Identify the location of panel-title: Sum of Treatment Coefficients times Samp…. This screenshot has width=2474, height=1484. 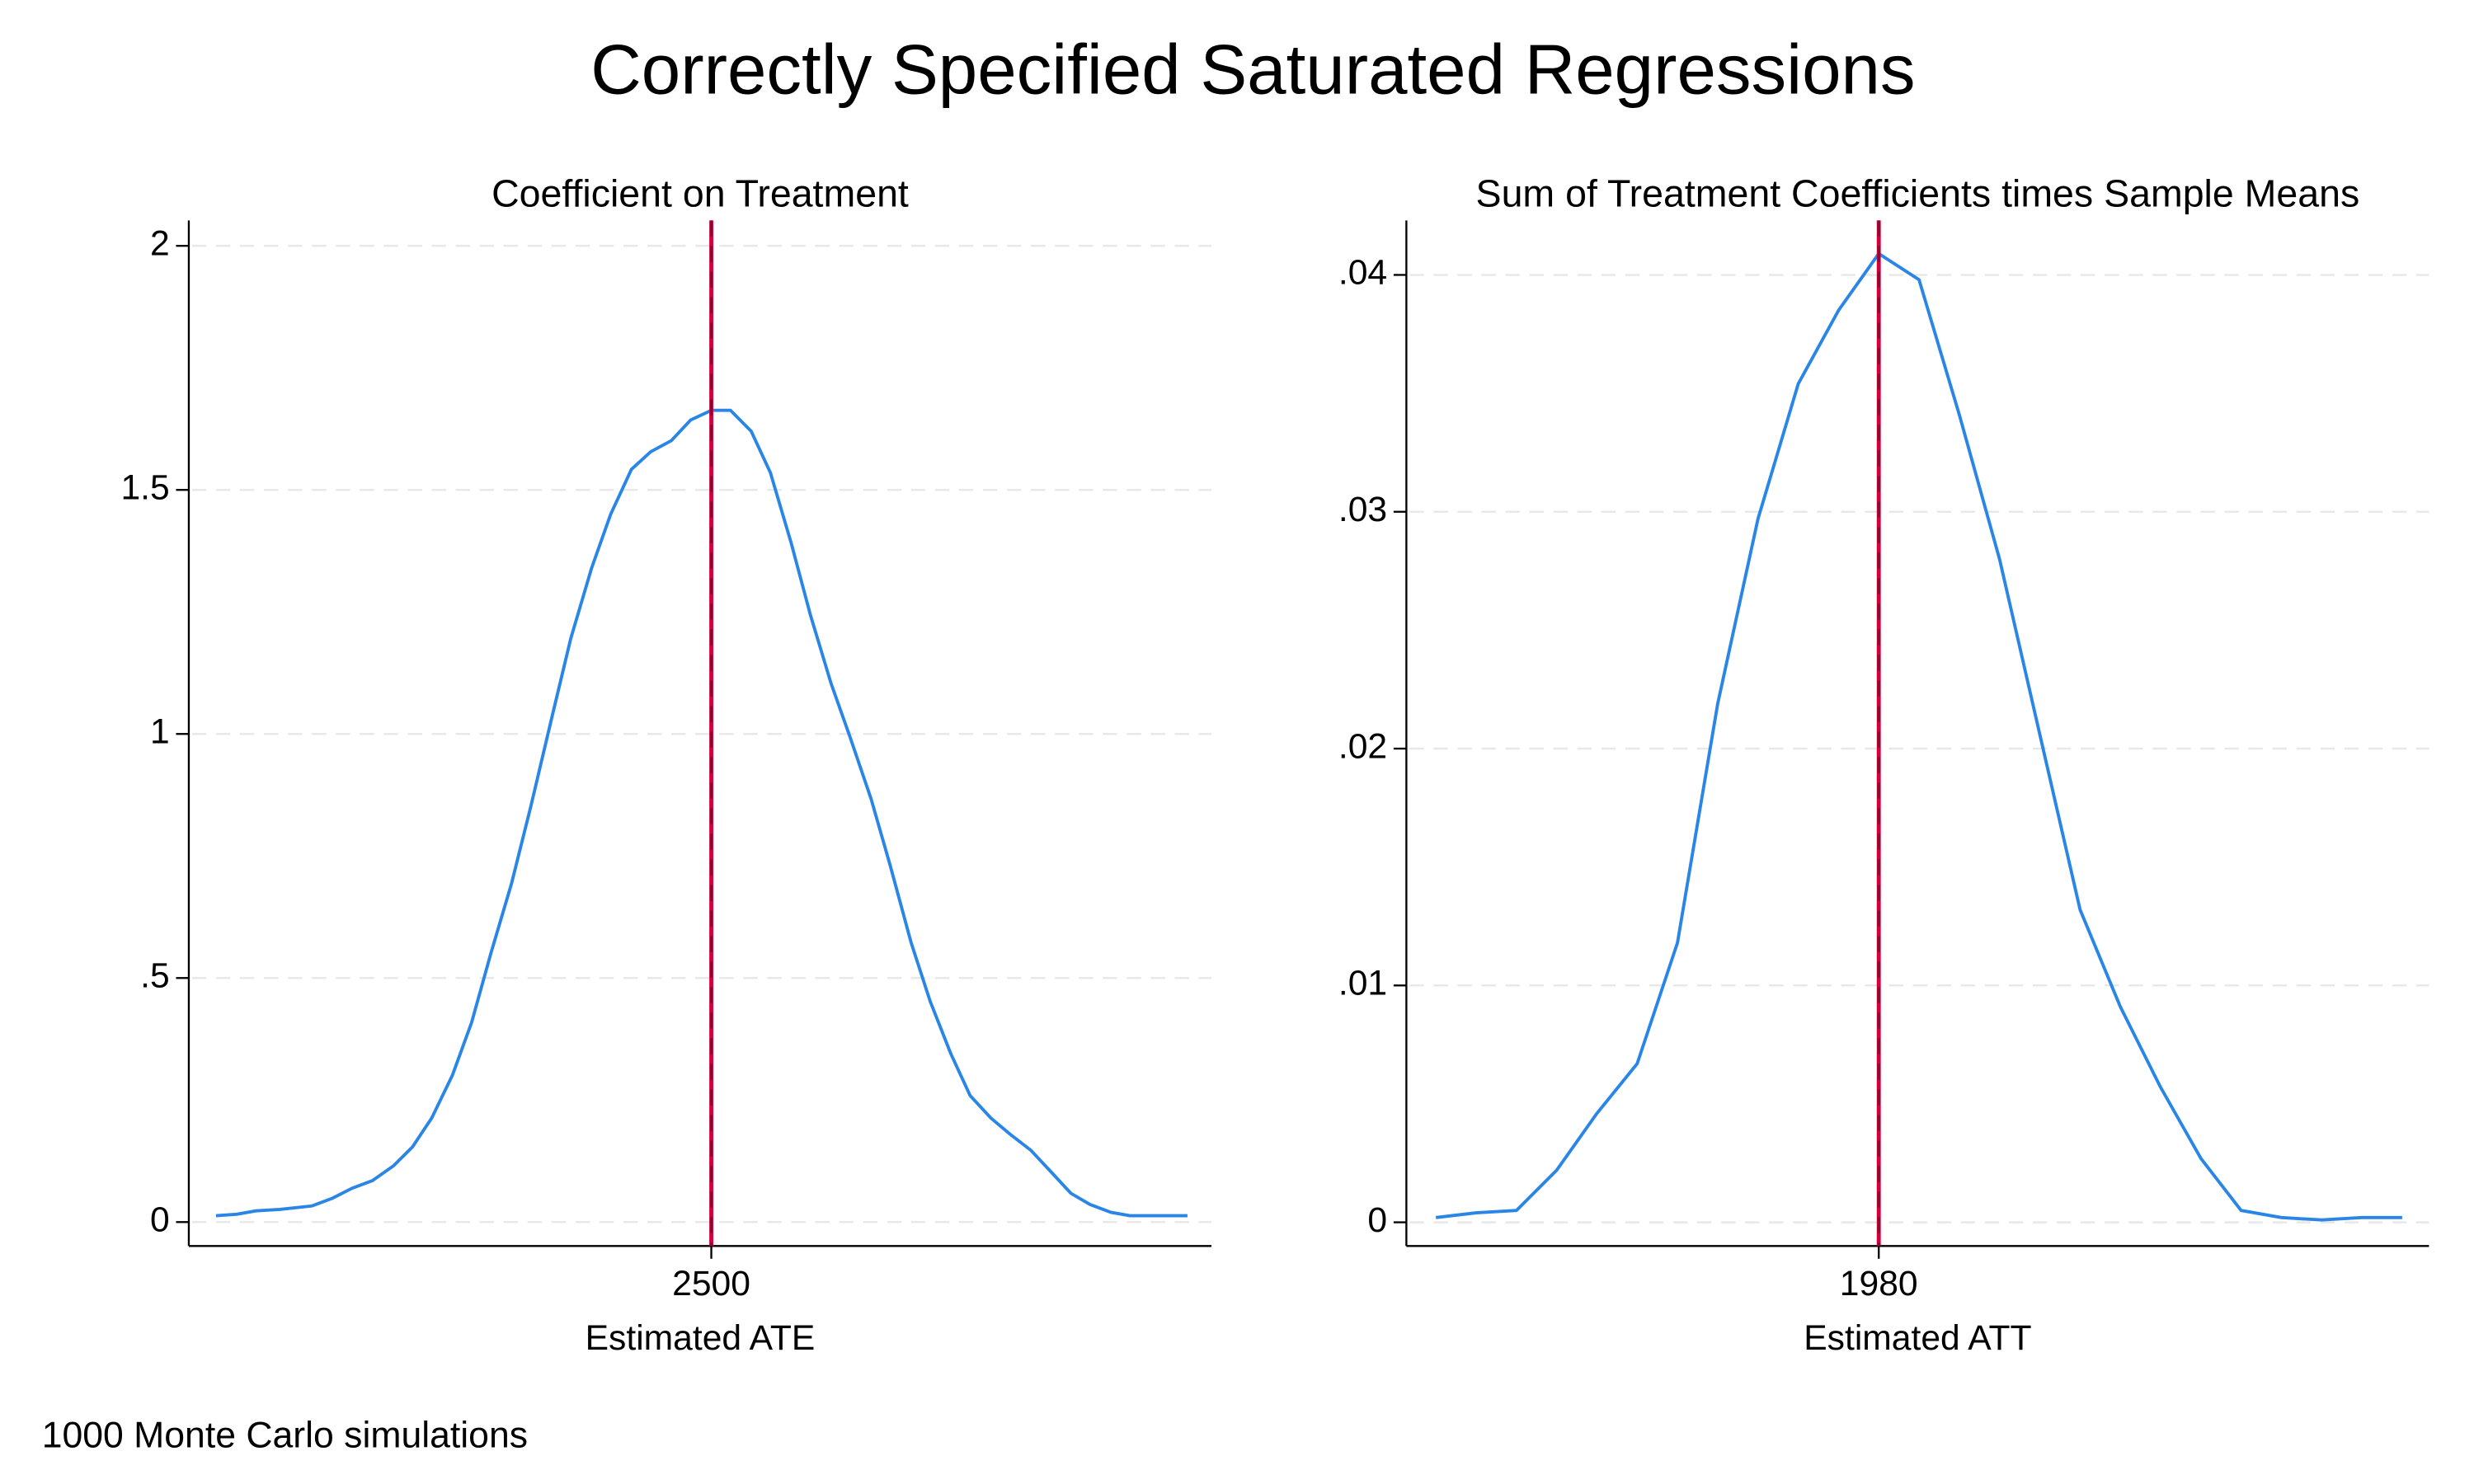
(1918, 193).